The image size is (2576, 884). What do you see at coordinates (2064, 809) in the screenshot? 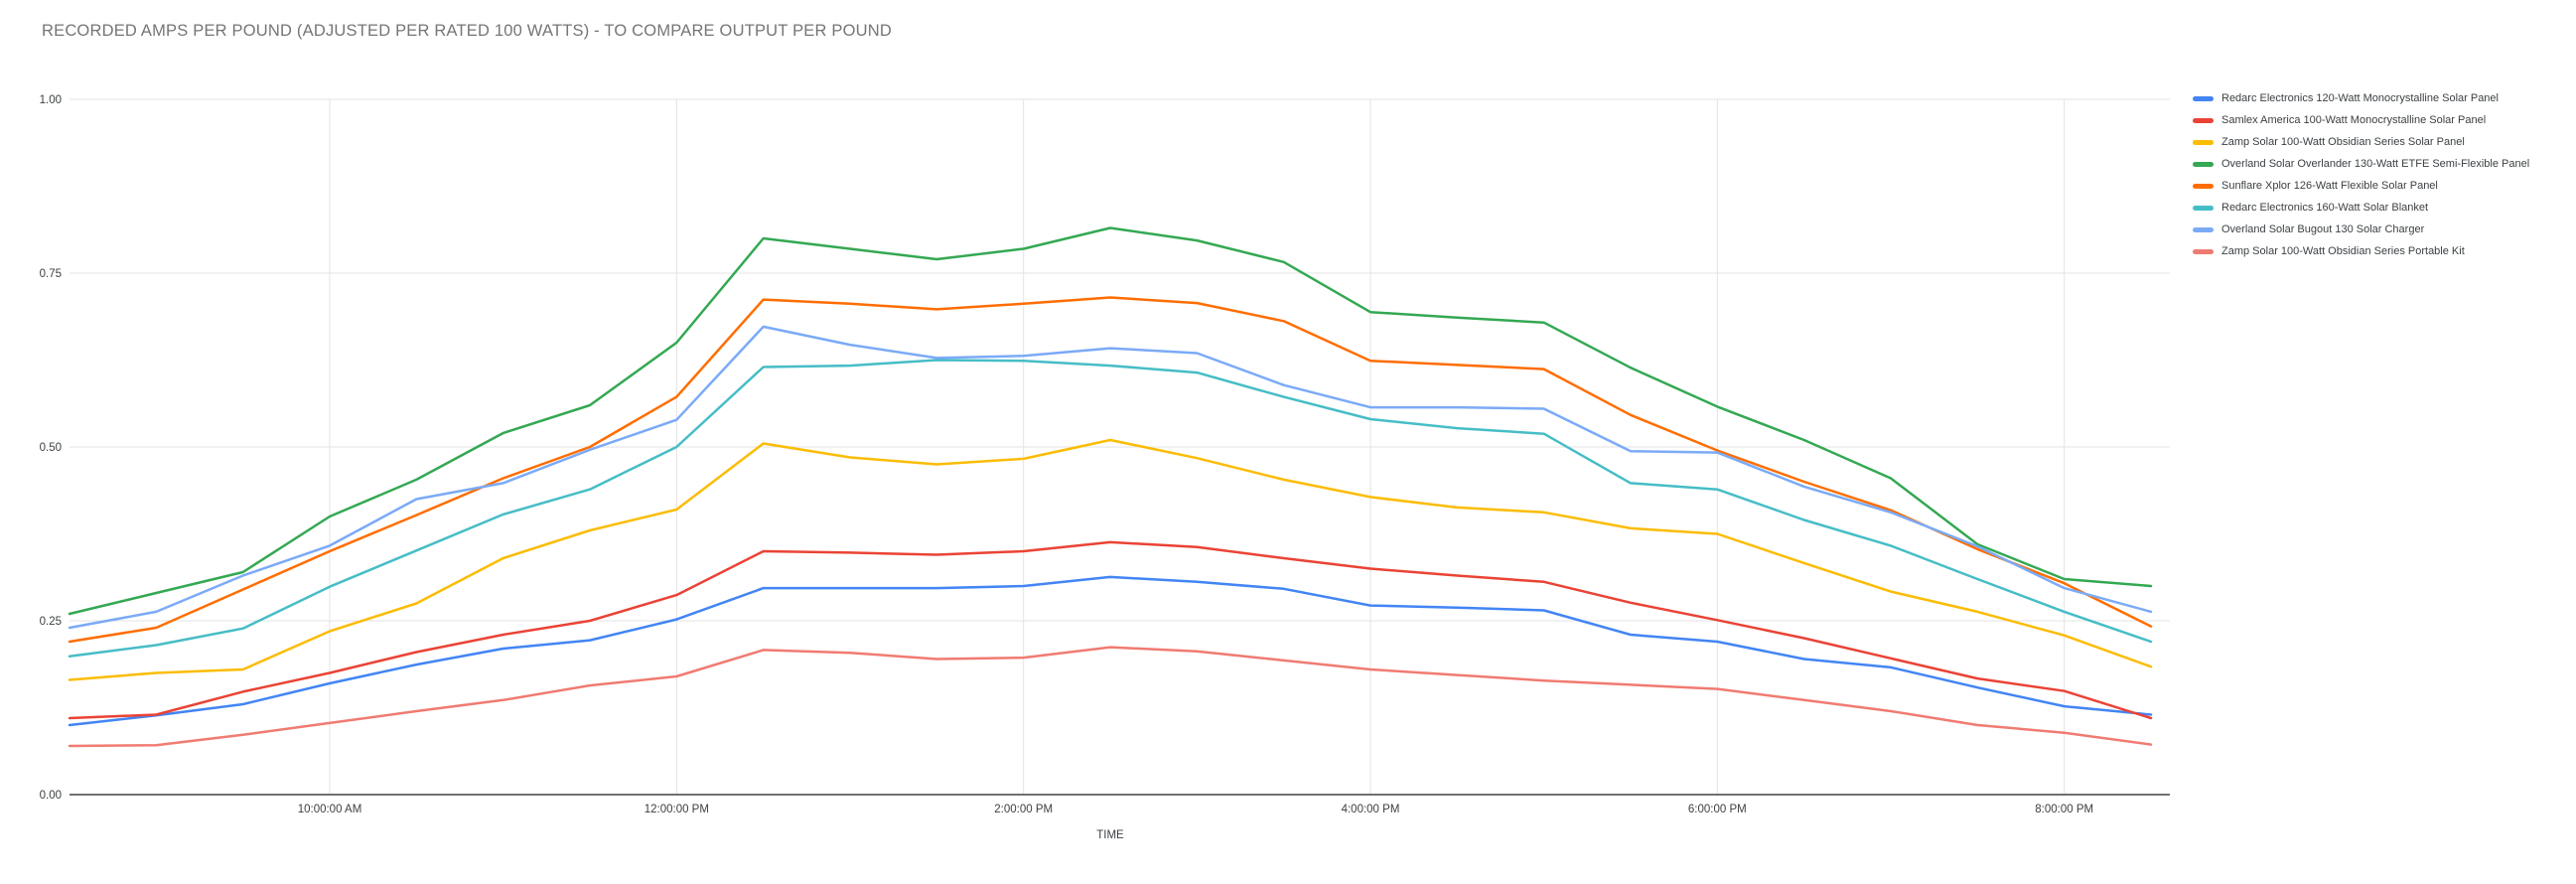
I see `x-tick-label: 8:00:00 PM` at bounding box center [2064, 809].